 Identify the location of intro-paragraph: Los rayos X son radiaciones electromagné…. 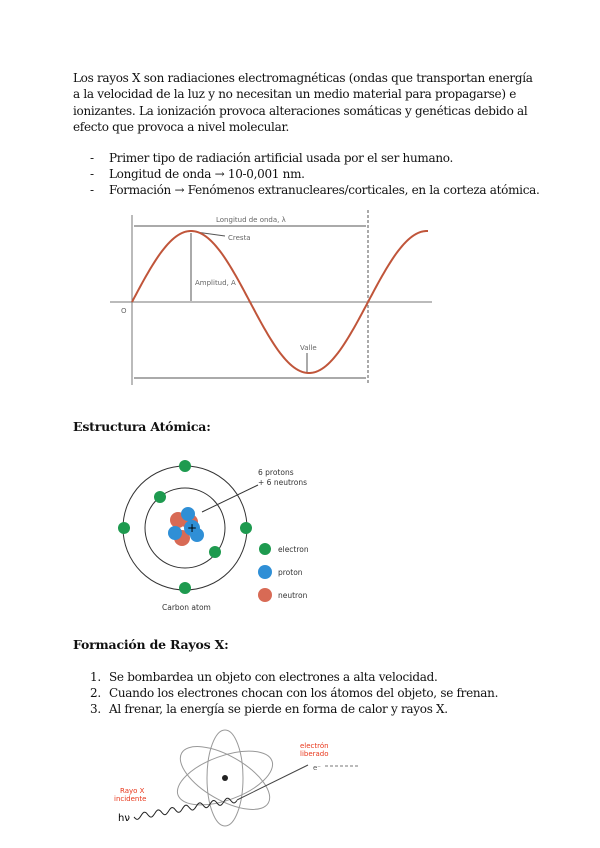
(303, 103).